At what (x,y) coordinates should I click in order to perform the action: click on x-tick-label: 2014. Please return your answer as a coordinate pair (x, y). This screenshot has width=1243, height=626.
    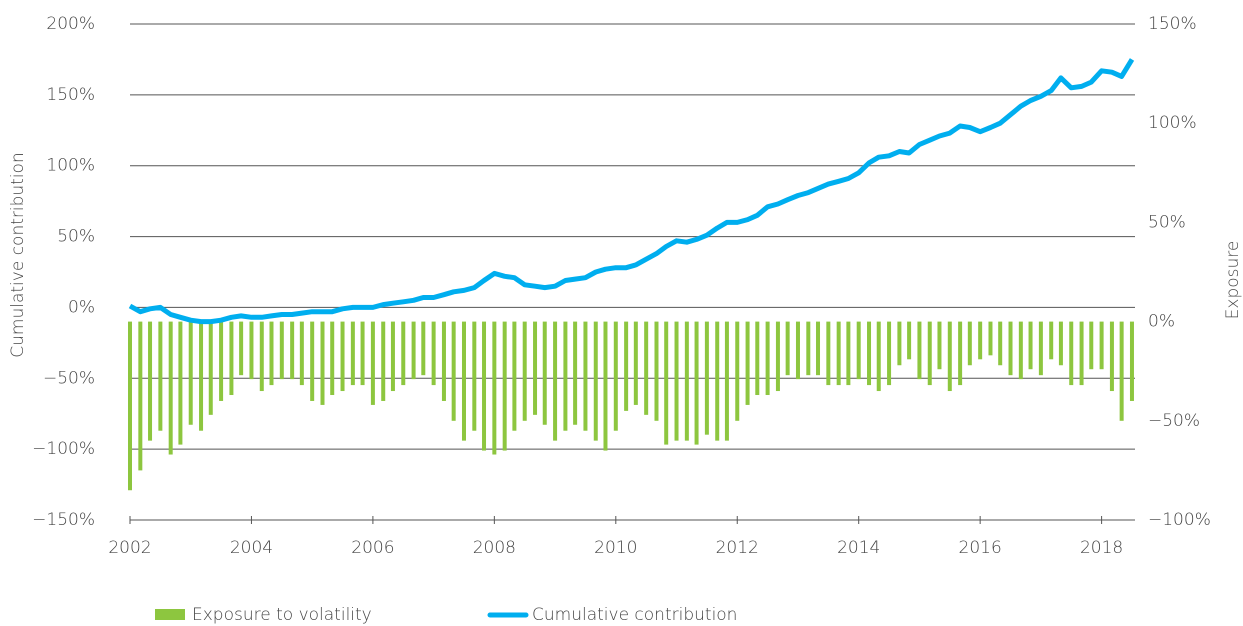
    Looking at the image, I should click on (858, 548).